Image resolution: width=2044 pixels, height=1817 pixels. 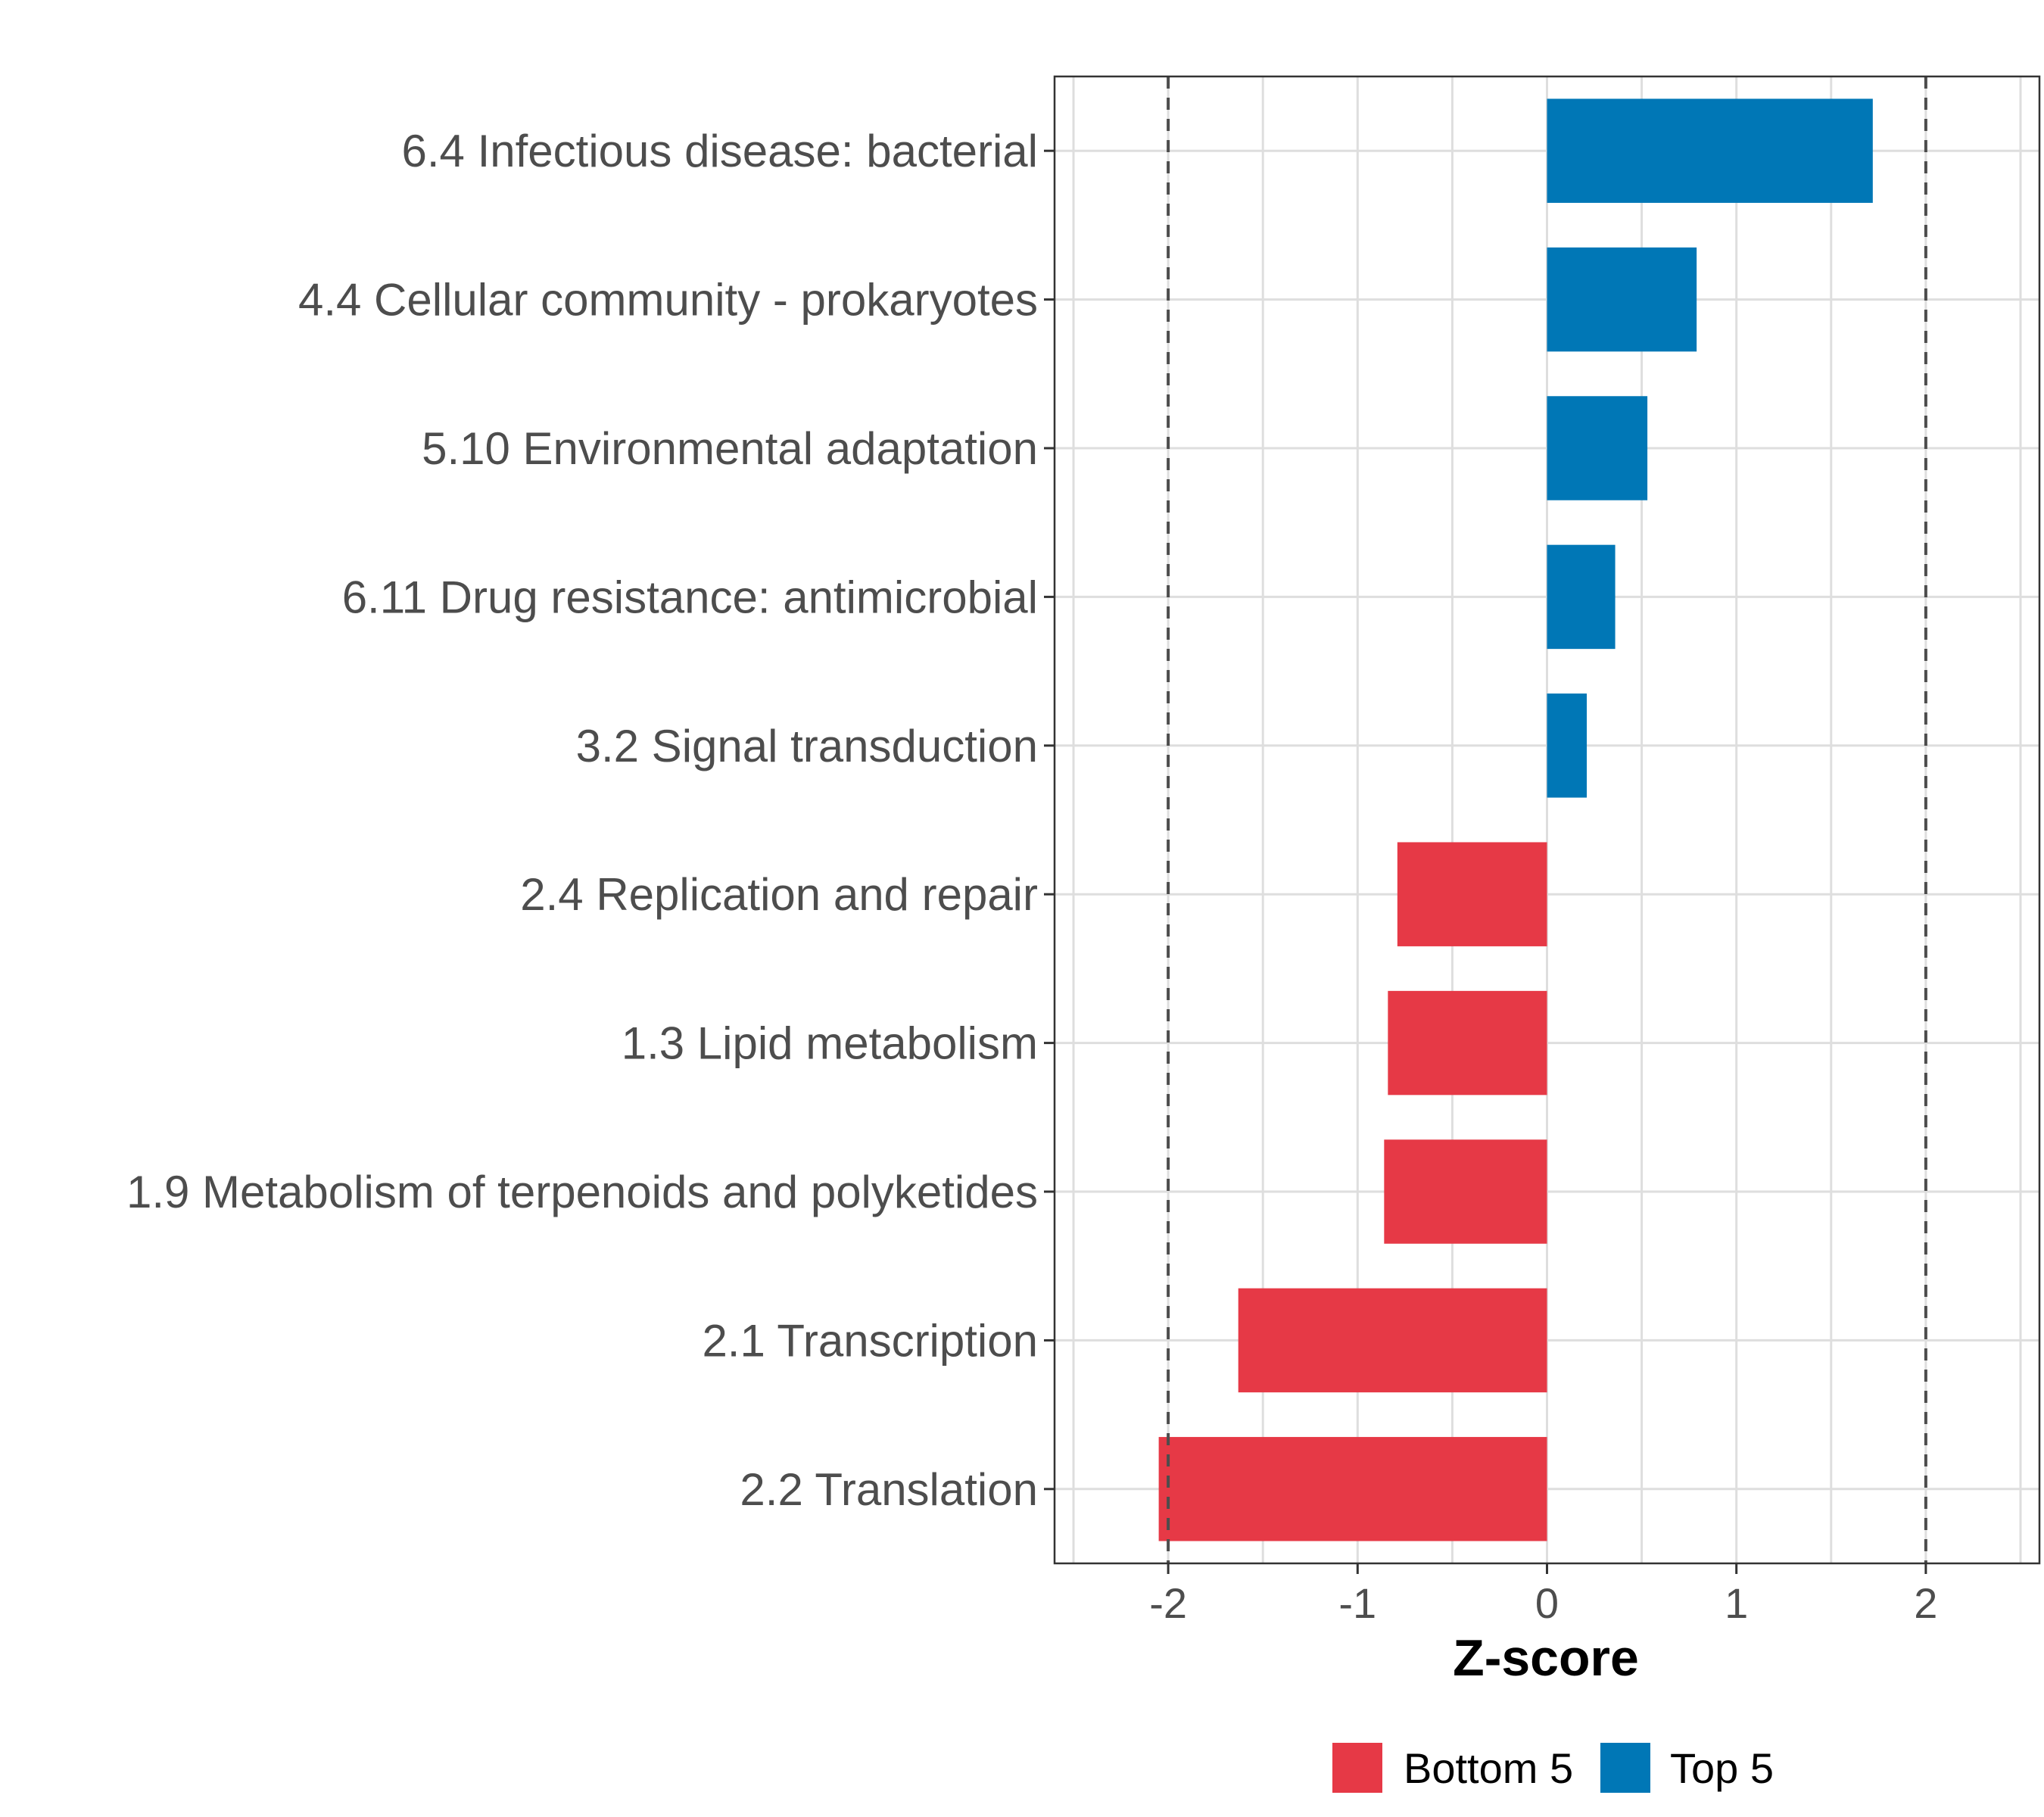 I want to click on category-label: 2.1 Transcription, so click(x=870, y=1340).